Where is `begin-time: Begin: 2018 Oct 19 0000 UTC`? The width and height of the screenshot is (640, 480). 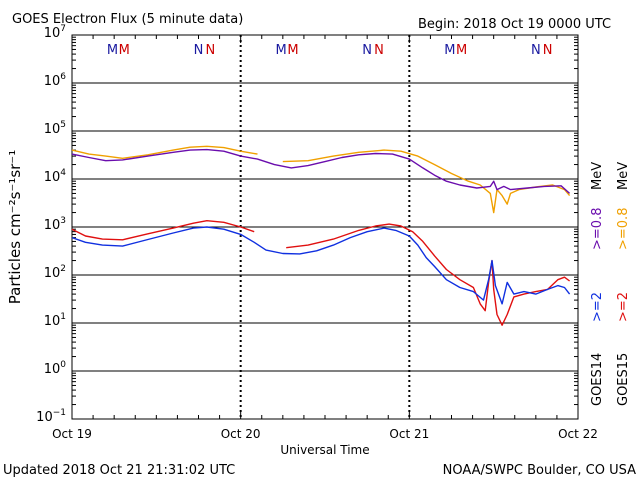
begin-time: Begin: 2018 Oct 19 0000 UTC is located at coordinates (514, 24).